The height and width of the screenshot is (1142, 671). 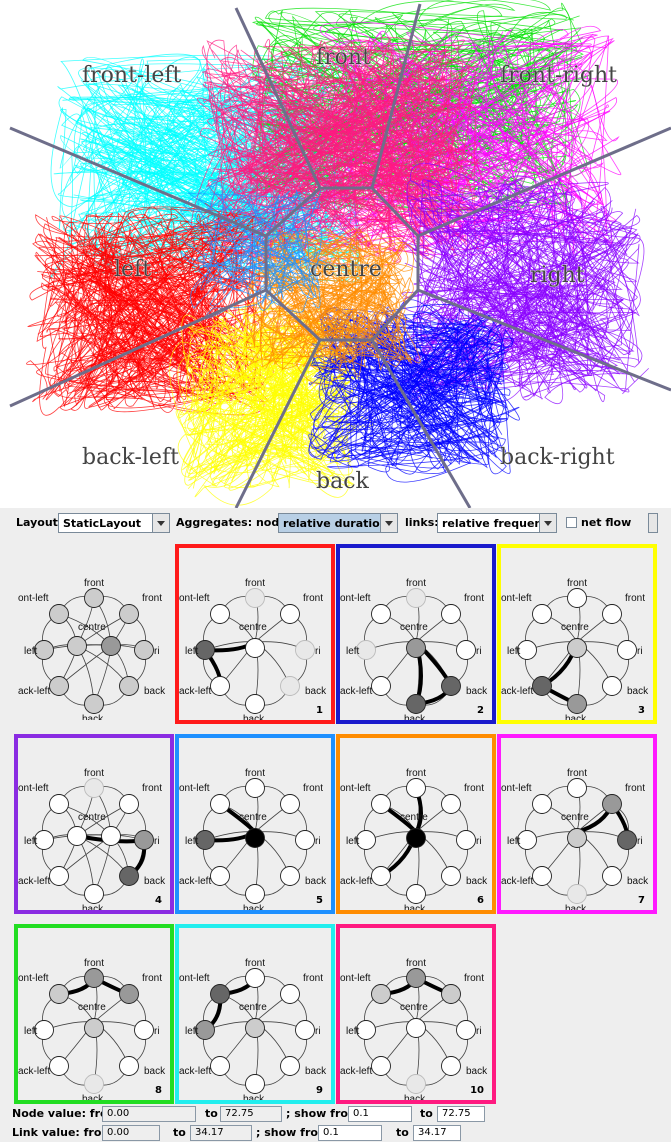 I want to click on links-aggregate-dropdown: relative frequency, so click(x=497, y=523).